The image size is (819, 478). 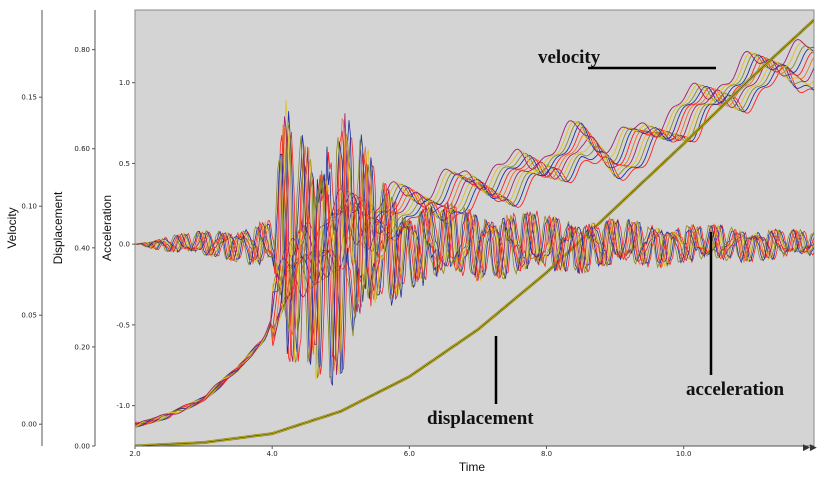 I want to click on x-ticks: 2.0 4.0 6.0 8.0 10.0, so click(x=410, y=452).